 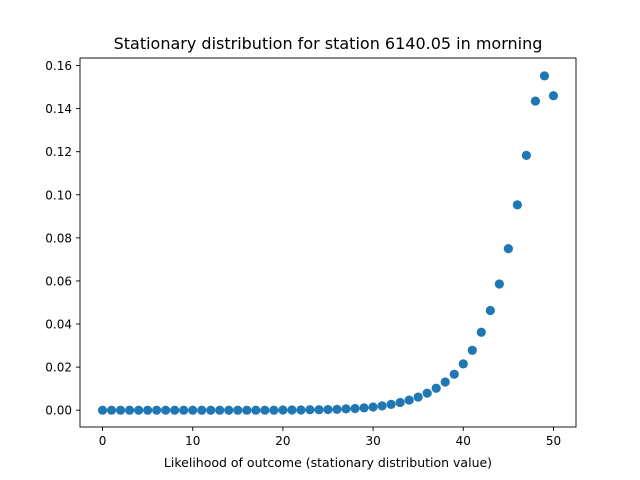 What do you see at coordinates (282, 441) in the screenshot?
I see `x-tick-label: 20` at bounding box center [282, 441].